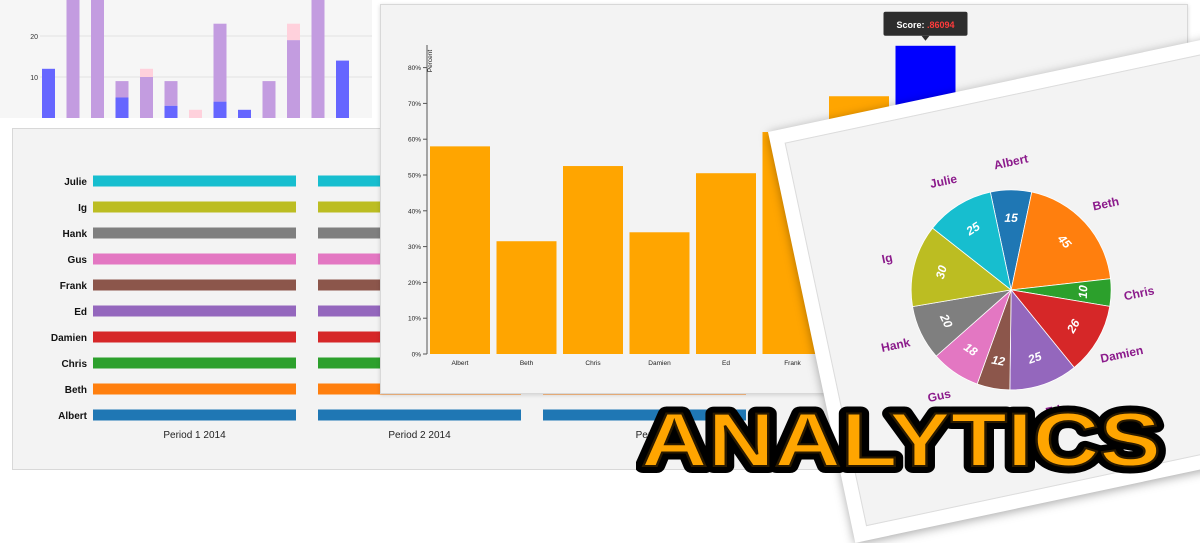 The width and height of the screenshot is (1200, 543). I want to click on x-tick-label: Ed, so click(726, 363).